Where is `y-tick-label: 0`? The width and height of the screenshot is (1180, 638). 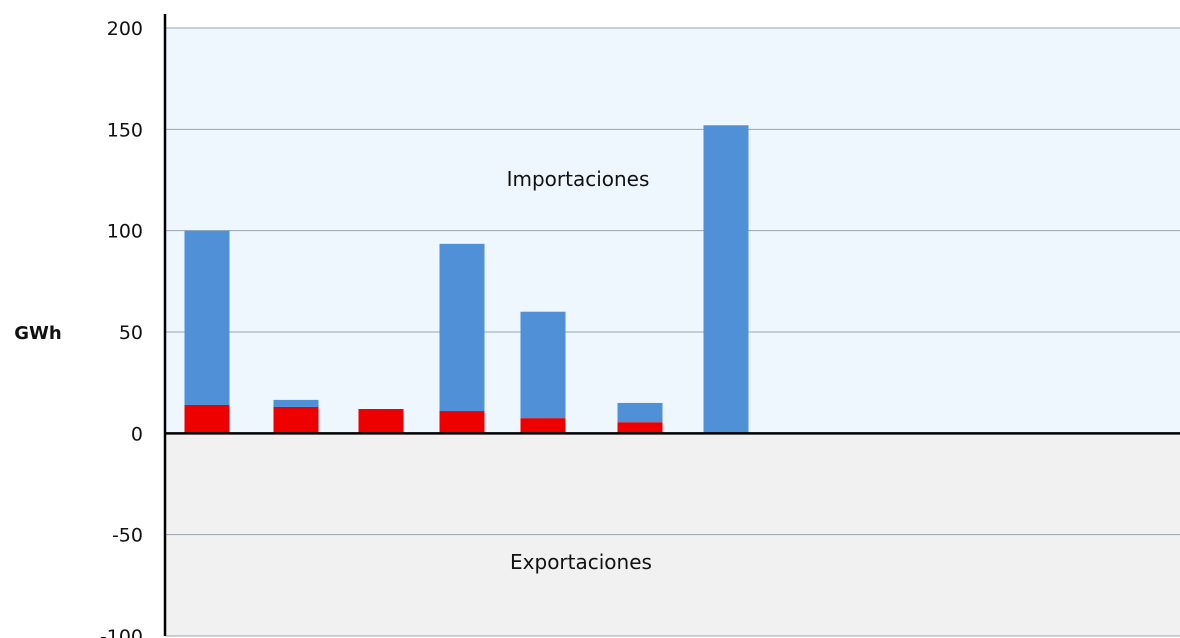
y-tick-label: 0 is located at coordinates (137, 434).